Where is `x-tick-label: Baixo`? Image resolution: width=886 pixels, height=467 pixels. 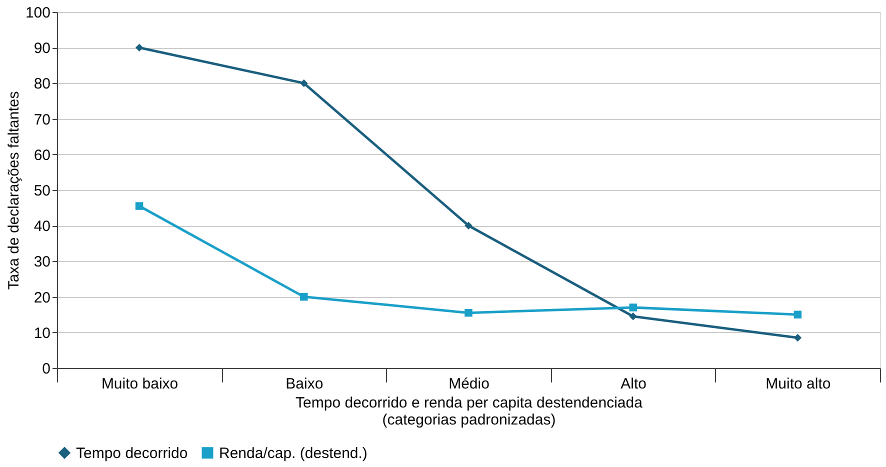
x-tick-label: Baixo is located at coordinates (305, 384).